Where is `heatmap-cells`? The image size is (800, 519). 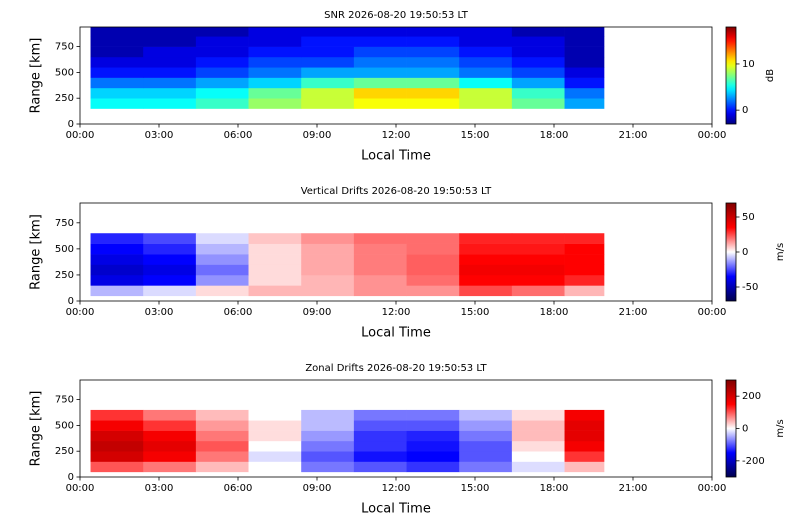
heatmap-cells is located at coordinates (347, 441).